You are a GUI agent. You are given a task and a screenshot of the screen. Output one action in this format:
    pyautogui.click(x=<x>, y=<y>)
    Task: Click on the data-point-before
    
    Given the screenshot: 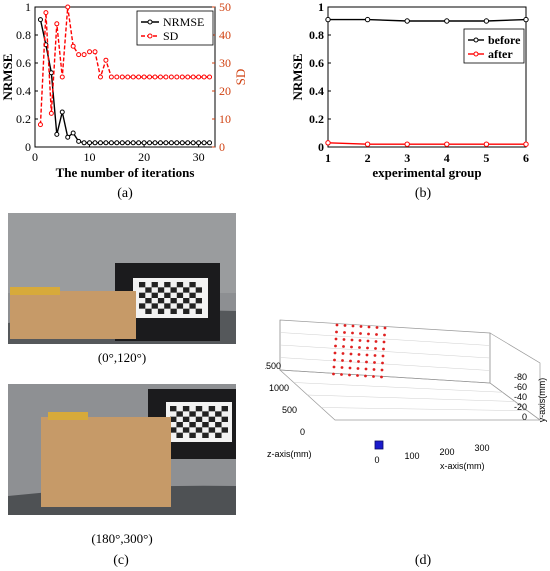 What is the action you would take?
    pyautogui.click(x=328, y=19)
    